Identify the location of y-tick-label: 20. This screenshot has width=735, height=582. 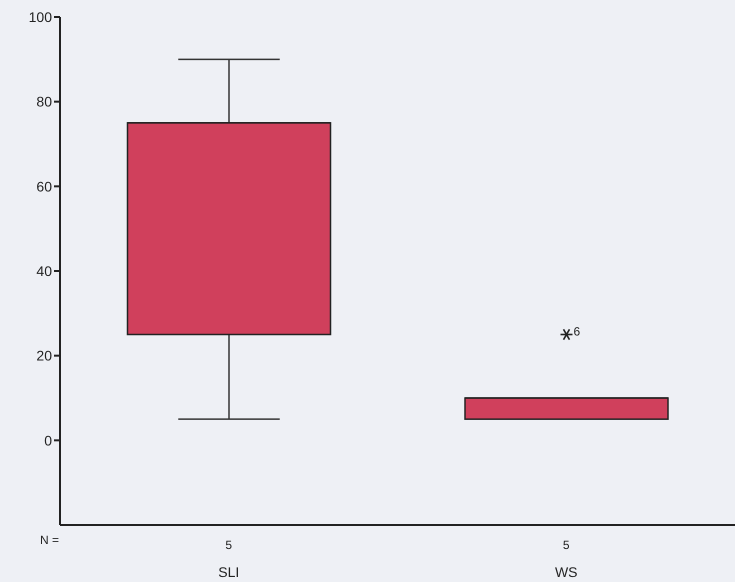
(44, 356).